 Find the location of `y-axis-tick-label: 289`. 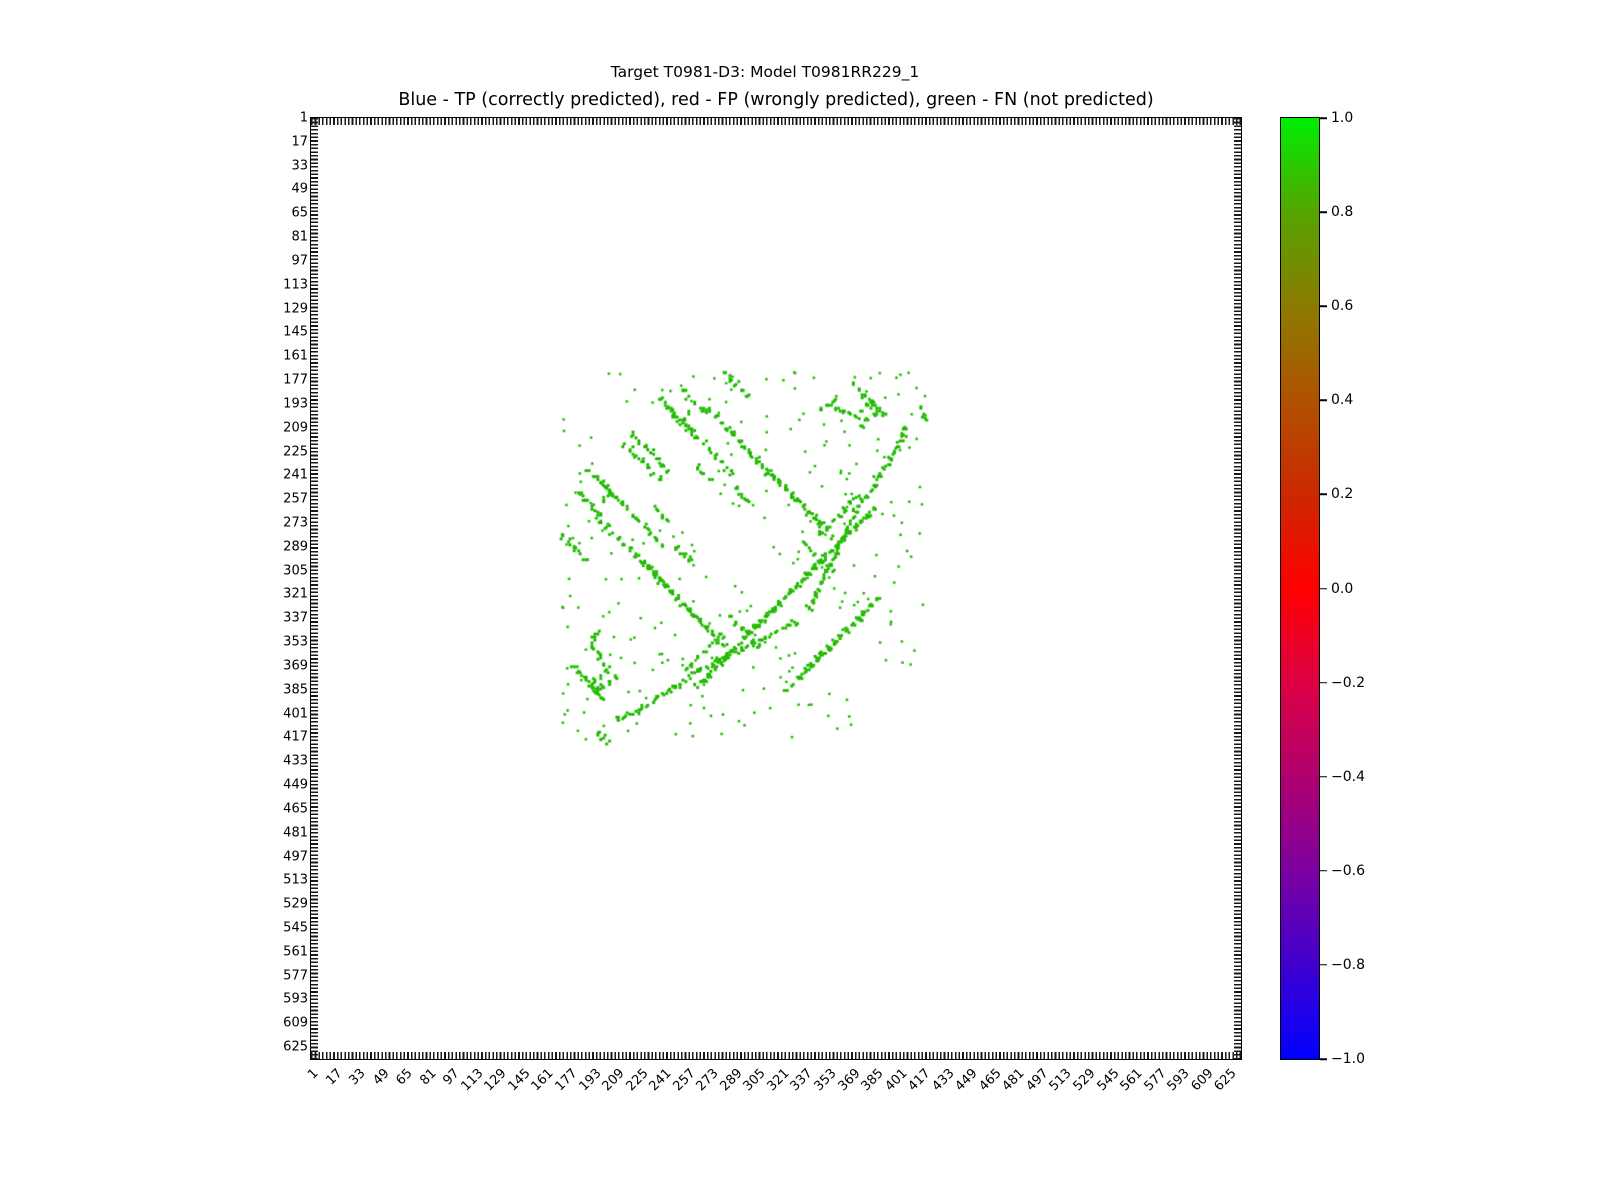

y-axis-tick-label: 289 is located at coordinates (295, 547).